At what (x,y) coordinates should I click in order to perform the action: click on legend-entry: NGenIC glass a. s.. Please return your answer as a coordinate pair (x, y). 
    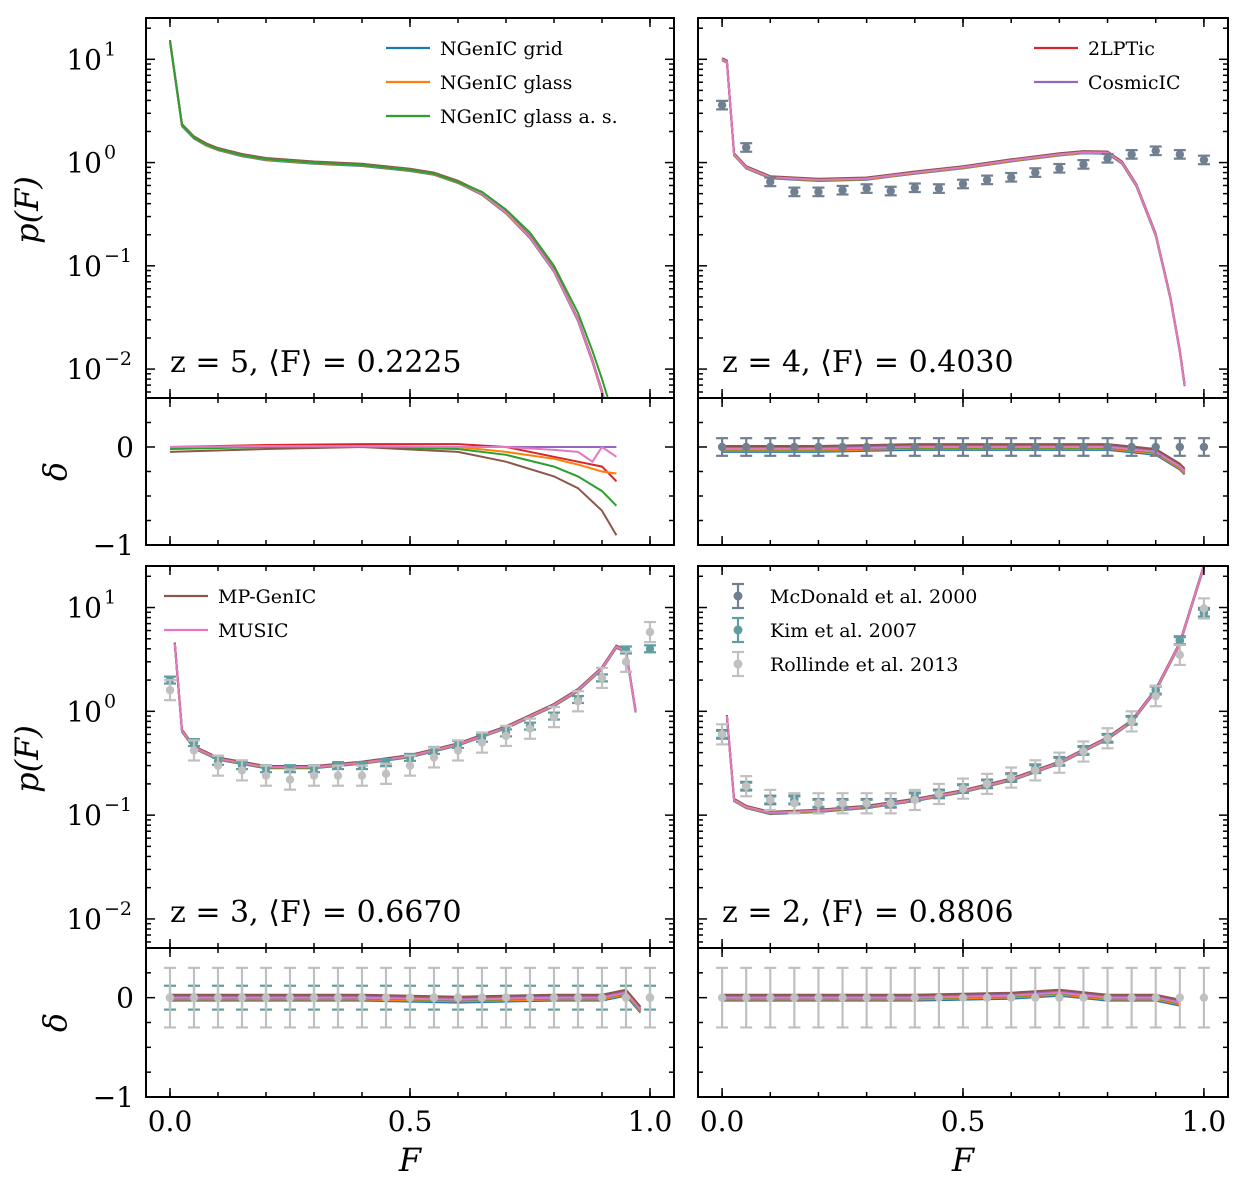
    Looking at the image, I should click on (502, 117).